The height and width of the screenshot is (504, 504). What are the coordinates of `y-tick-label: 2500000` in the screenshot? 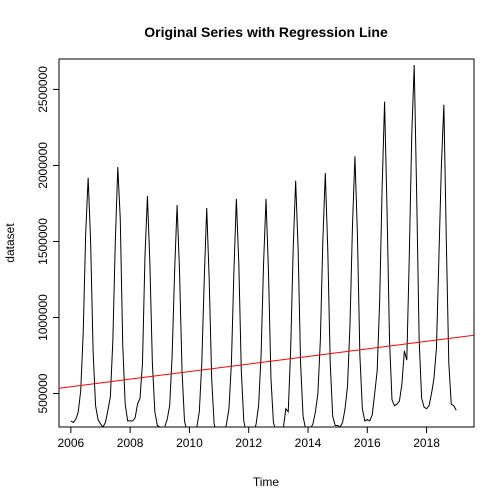 It's located at (43, 89).